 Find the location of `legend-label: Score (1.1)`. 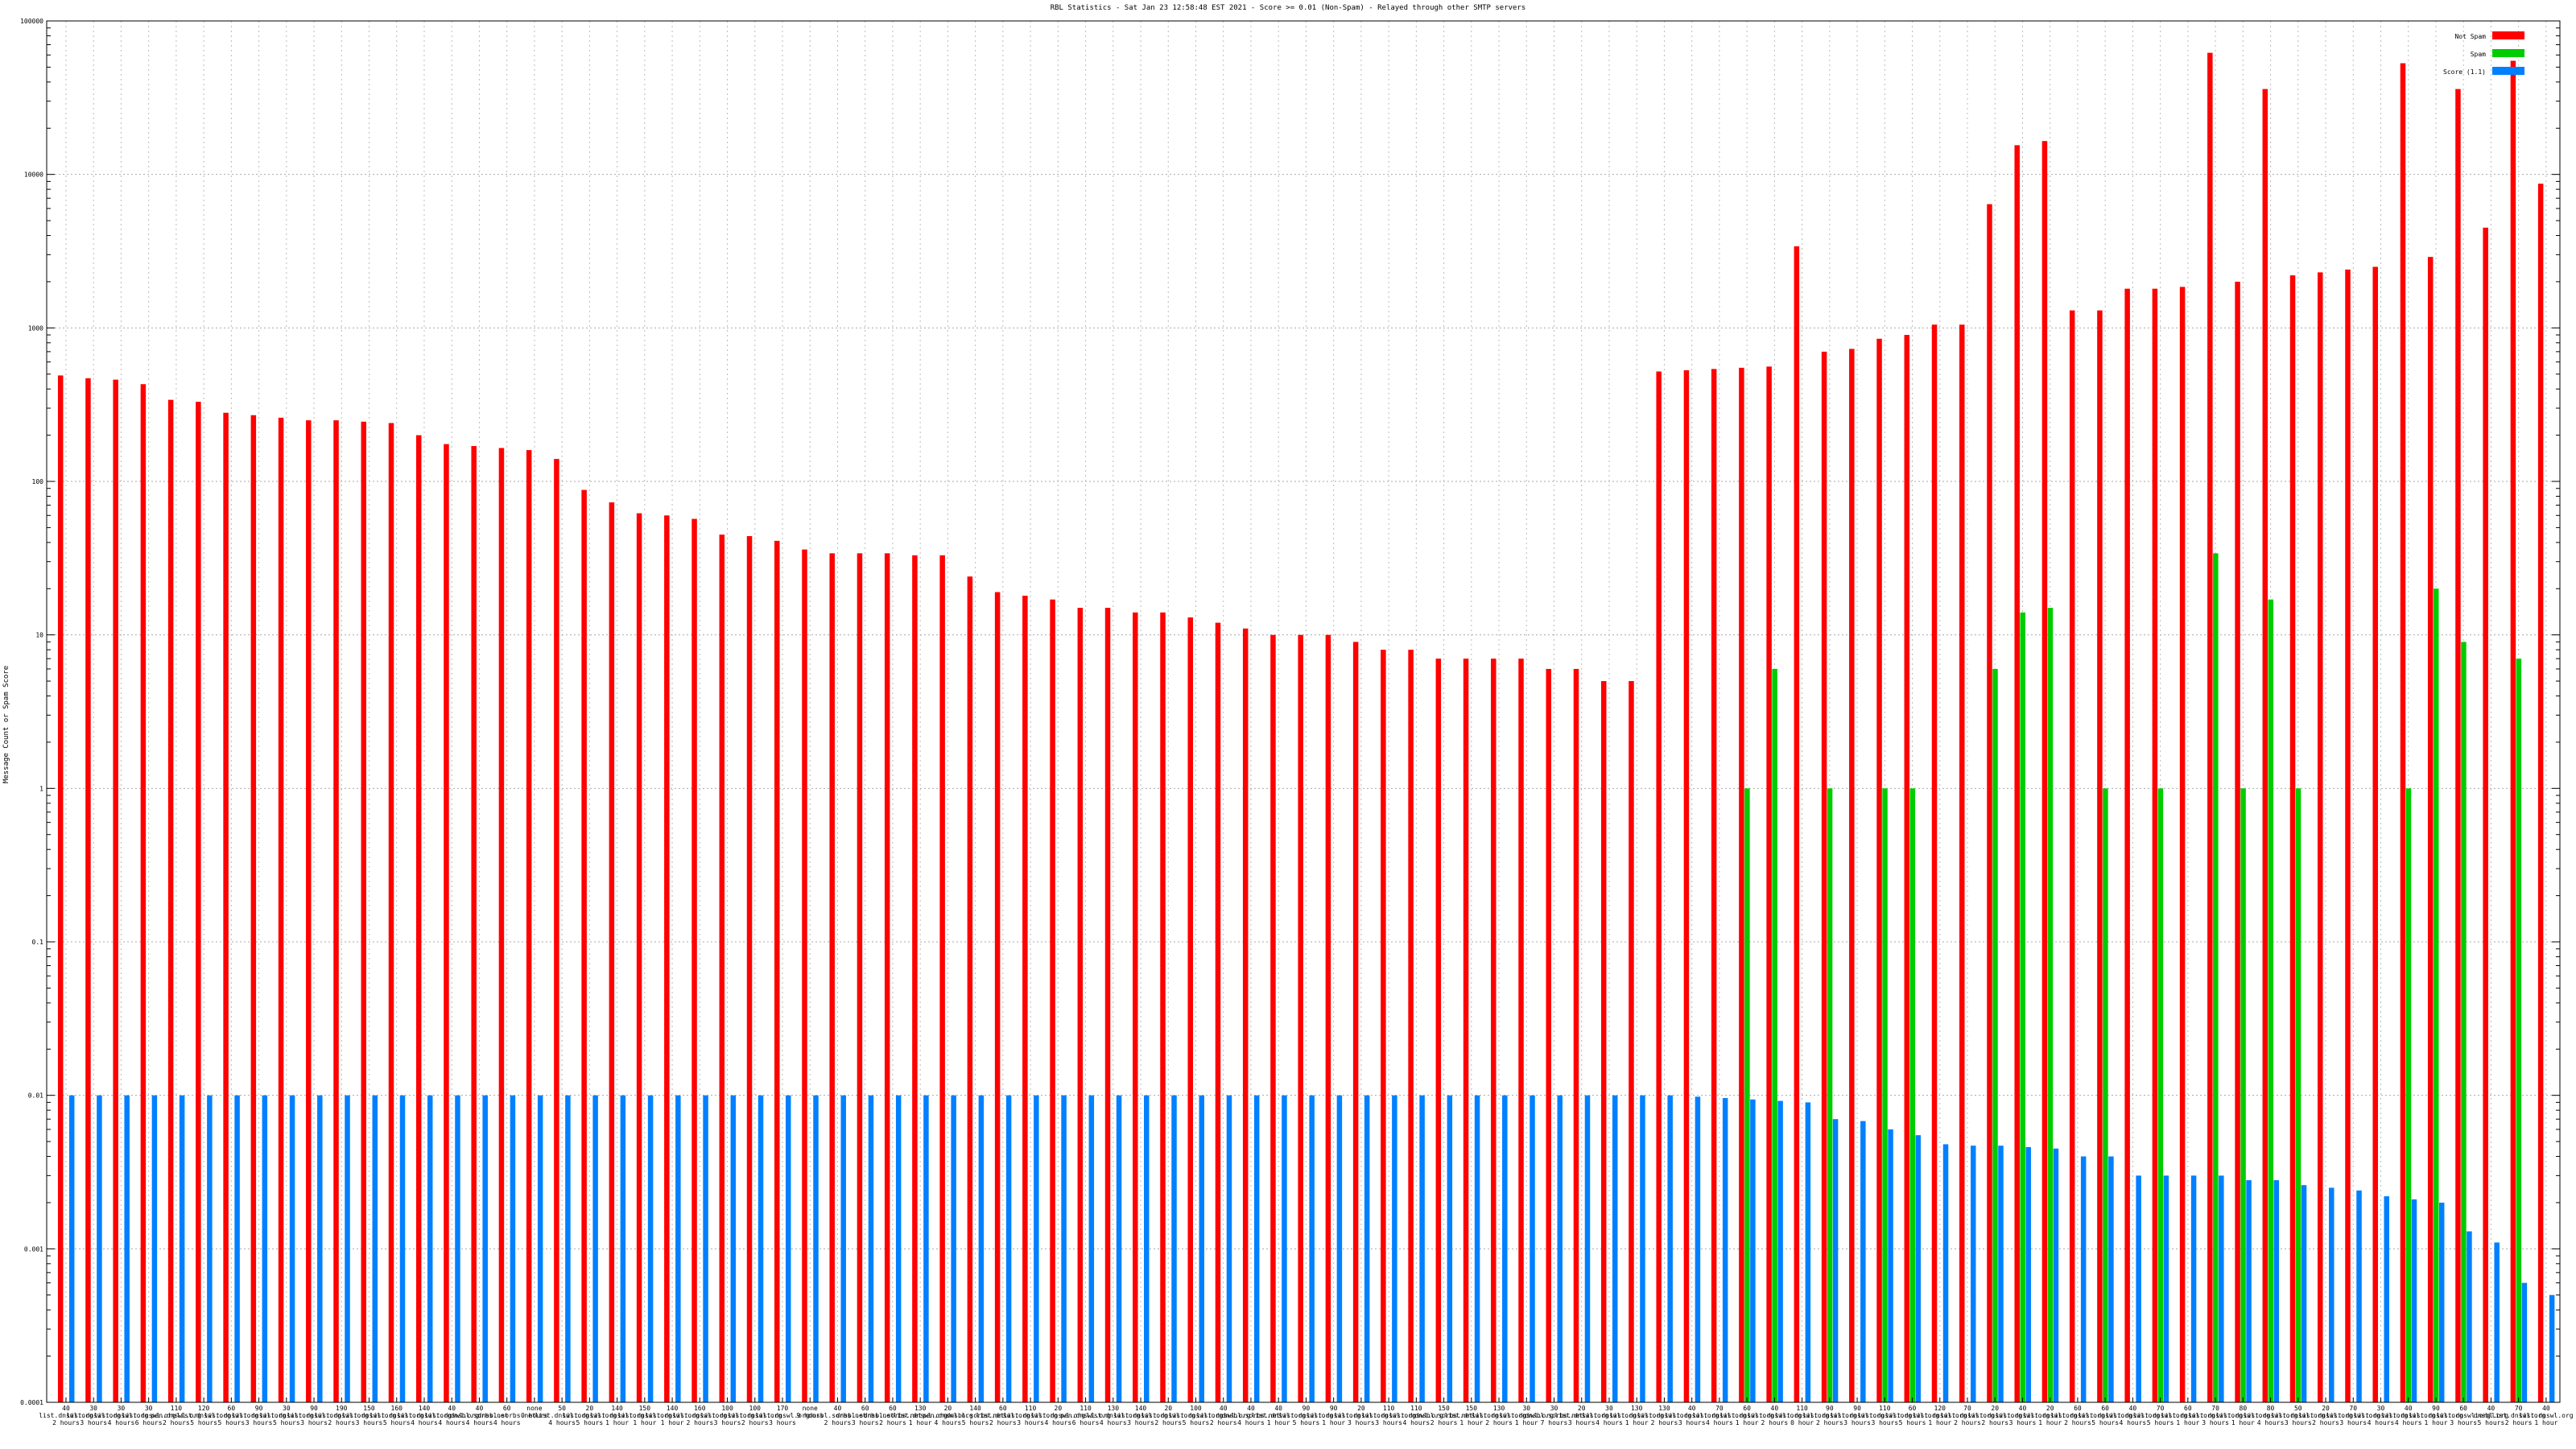

legend-label: Score (1.1) is located at coordinates (2464, 72).